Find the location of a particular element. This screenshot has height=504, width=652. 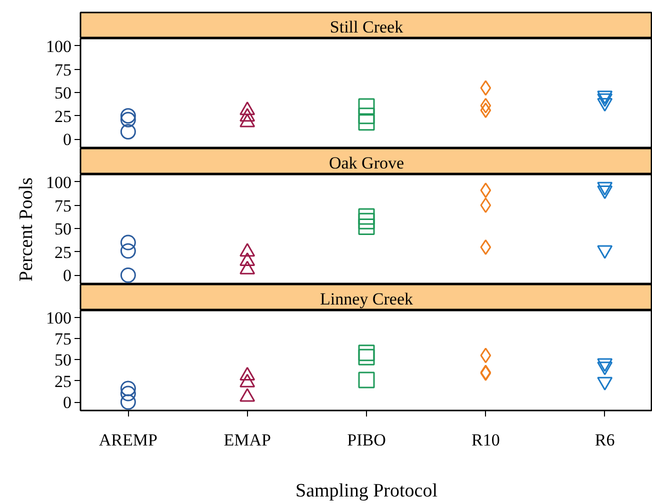

x-tick-label: EMAP is located at coordinates (247, 440).